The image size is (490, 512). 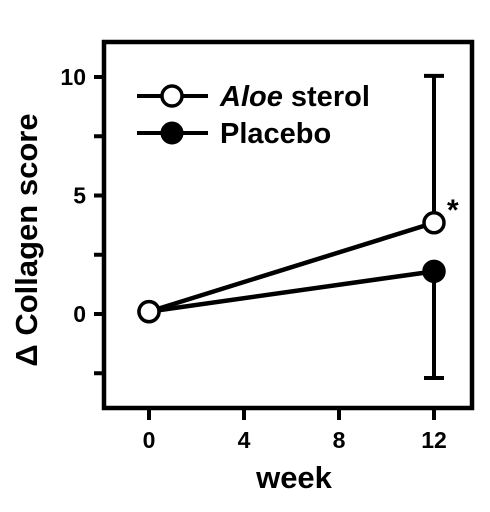 I want to click on y-tick-label-5: 5, so click(x=79, y=196).